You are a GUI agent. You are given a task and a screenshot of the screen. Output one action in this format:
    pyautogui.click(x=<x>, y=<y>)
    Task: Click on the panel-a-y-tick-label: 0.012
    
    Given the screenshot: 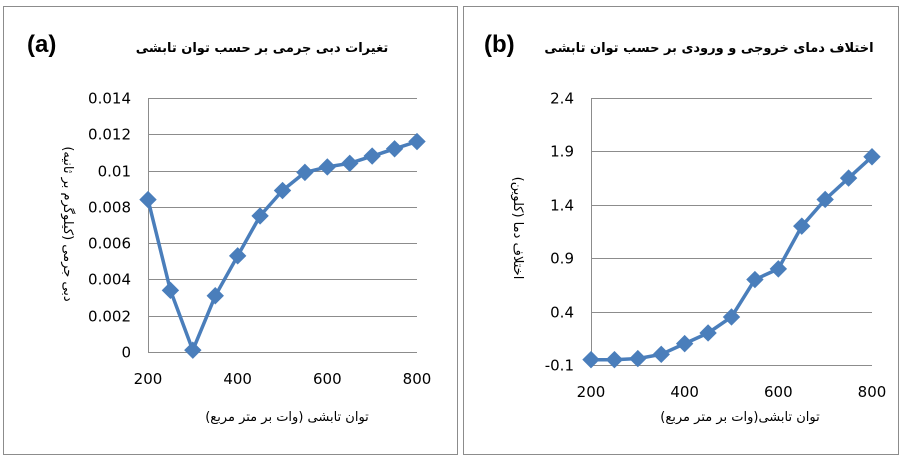 What is the action you would take?
    pyautogui.click(x=109, y=135)
    